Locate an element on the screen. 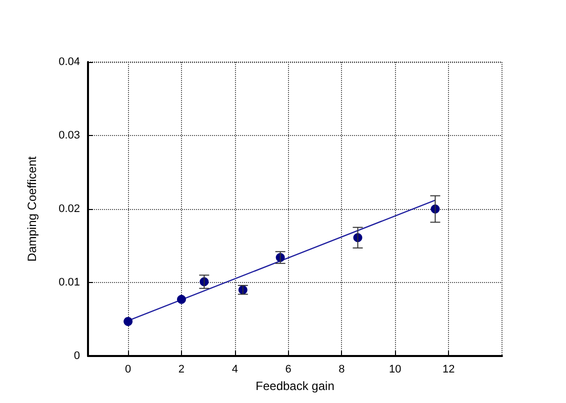 The height and width of the screenshot is (403, 566). x-tick-label: 10 is located at coordinates (395, 370).